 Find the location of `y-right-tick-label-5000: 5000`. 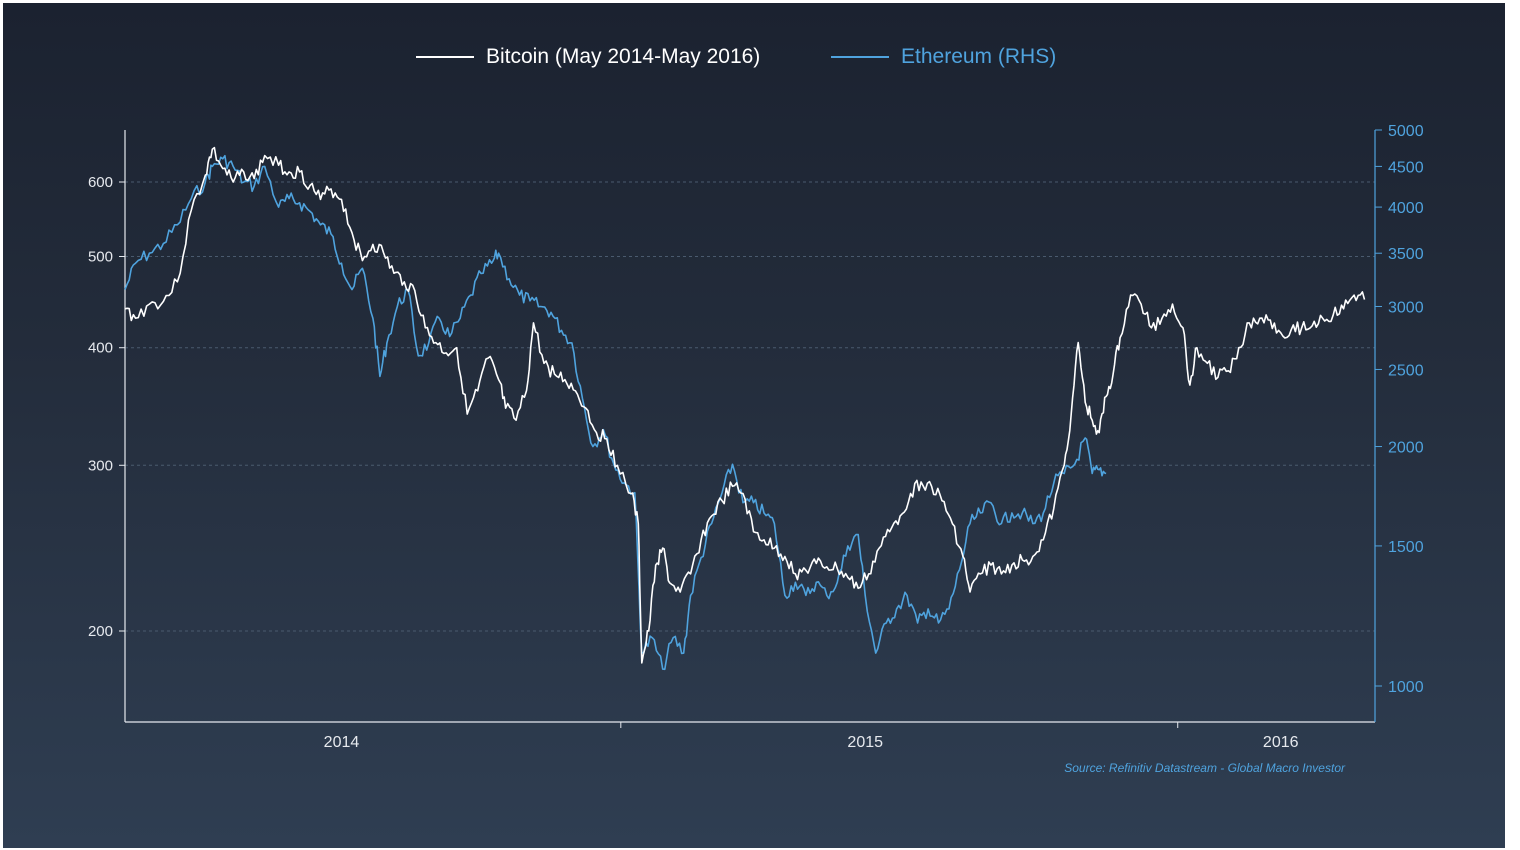

y-right-tick-label-5000: 5000 is located at coordinates (1406, 131).